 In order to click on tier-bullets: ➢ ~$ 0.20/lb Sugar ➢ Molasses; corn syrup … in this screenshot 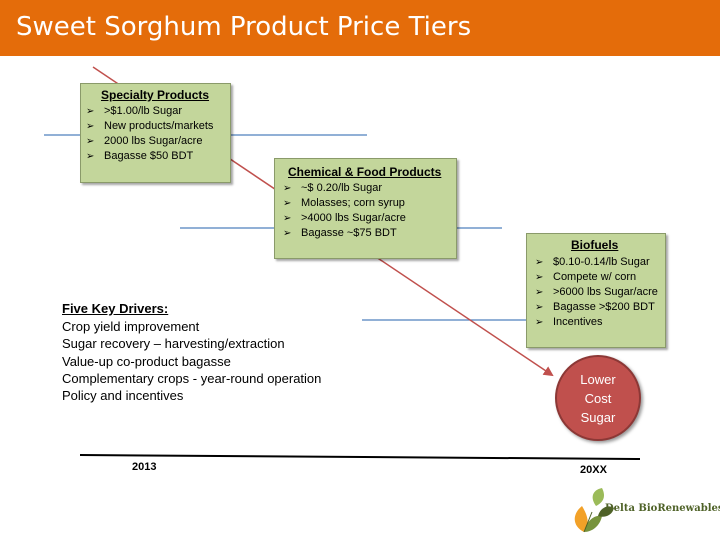, I will do `click(344, 211)`.